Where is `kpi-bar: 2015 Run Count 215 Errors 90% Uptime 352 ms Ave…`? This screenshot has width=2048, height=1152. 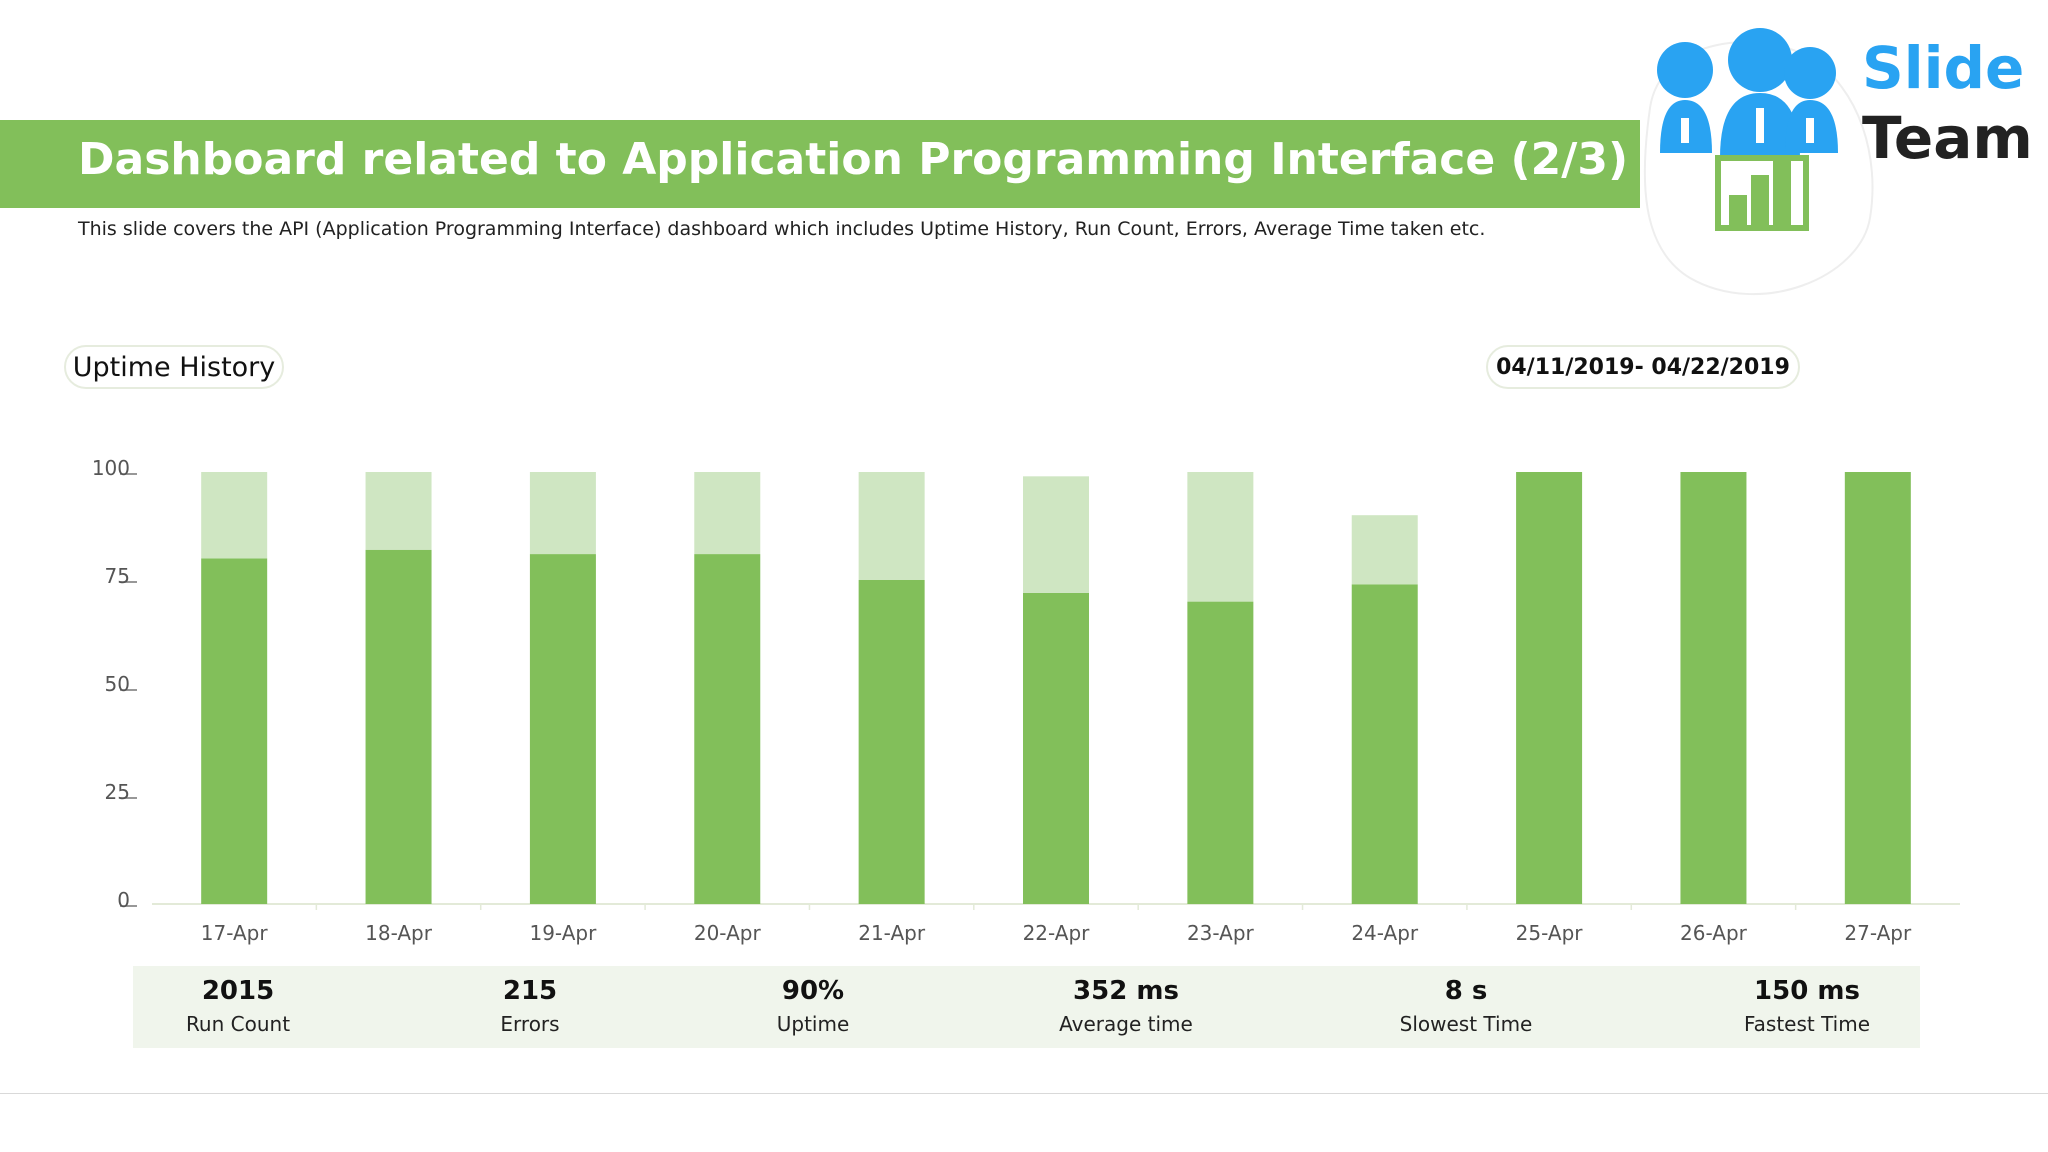
kpi-bar: 2015 Run Count 215 Errors 90% Uptime 352 ms Ave… is located at coordinates (1026, 1007).